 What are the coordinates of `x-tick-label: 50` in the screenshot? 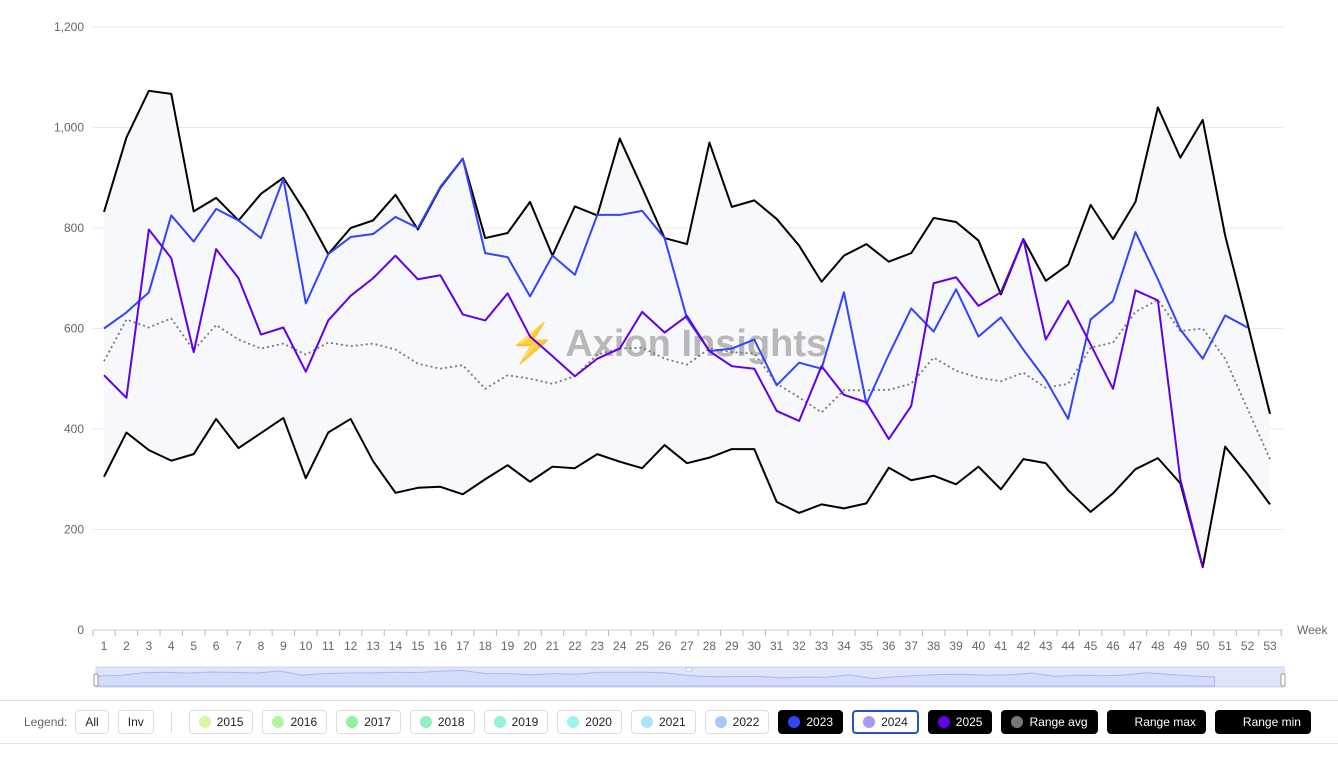 It's located at (1203, 646).